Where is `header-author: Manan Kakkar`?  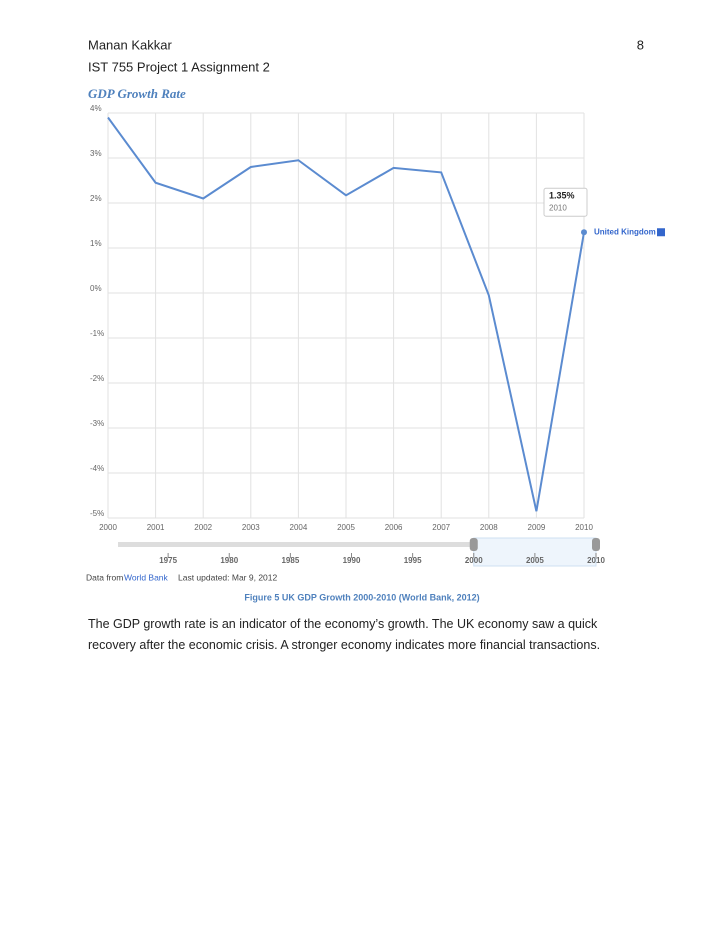
header-author: Manan Kakkar is located at coordinates (130, 44).